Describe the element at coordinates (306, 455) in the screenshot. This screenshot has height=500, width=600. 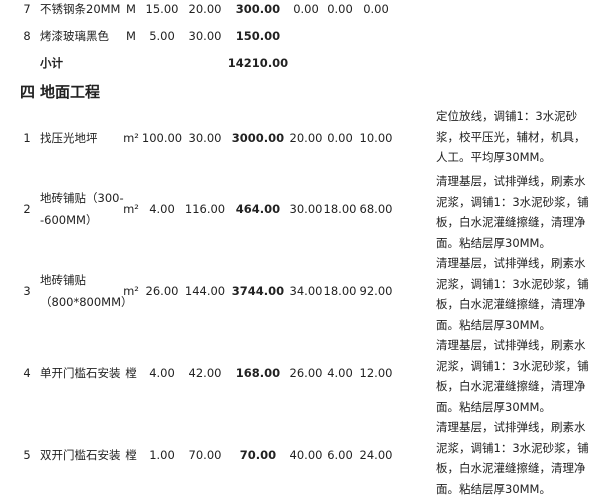
I see `main-material-cost: 40.00` at that location.